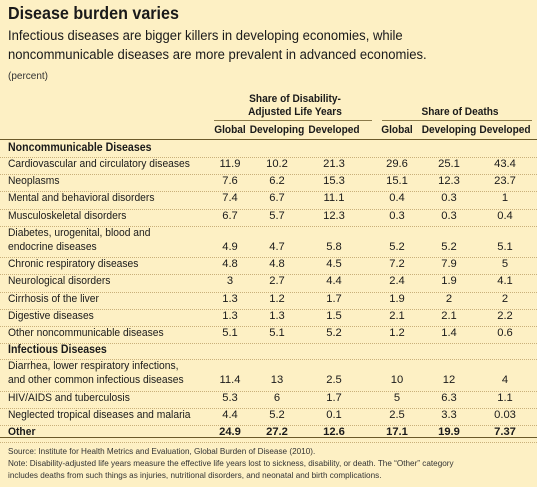 The height and width of the screenshot is (487, 537). What do you see at coordinates (334, 181) in the screenshot?
I see `cell-value: 15.3` at bounding box center [334, 181].